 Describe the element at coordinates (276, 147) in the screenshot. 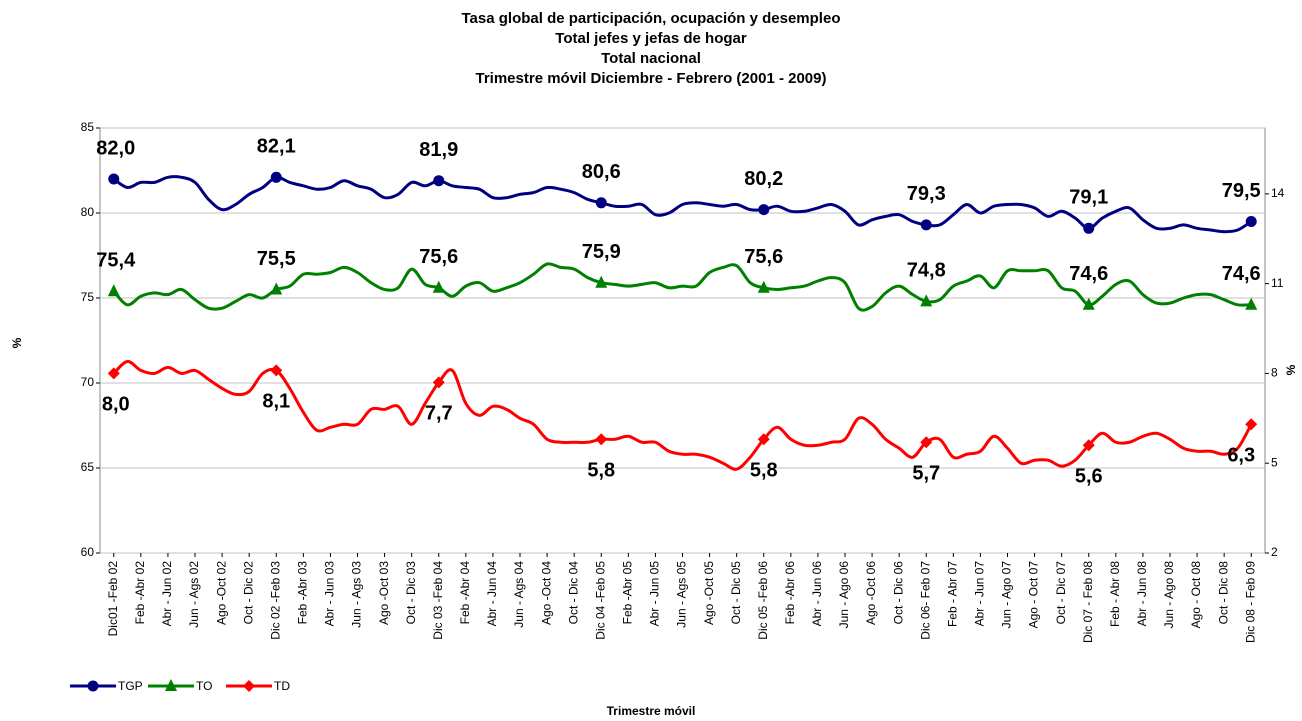

I see `data-label: 82,1` at that location.